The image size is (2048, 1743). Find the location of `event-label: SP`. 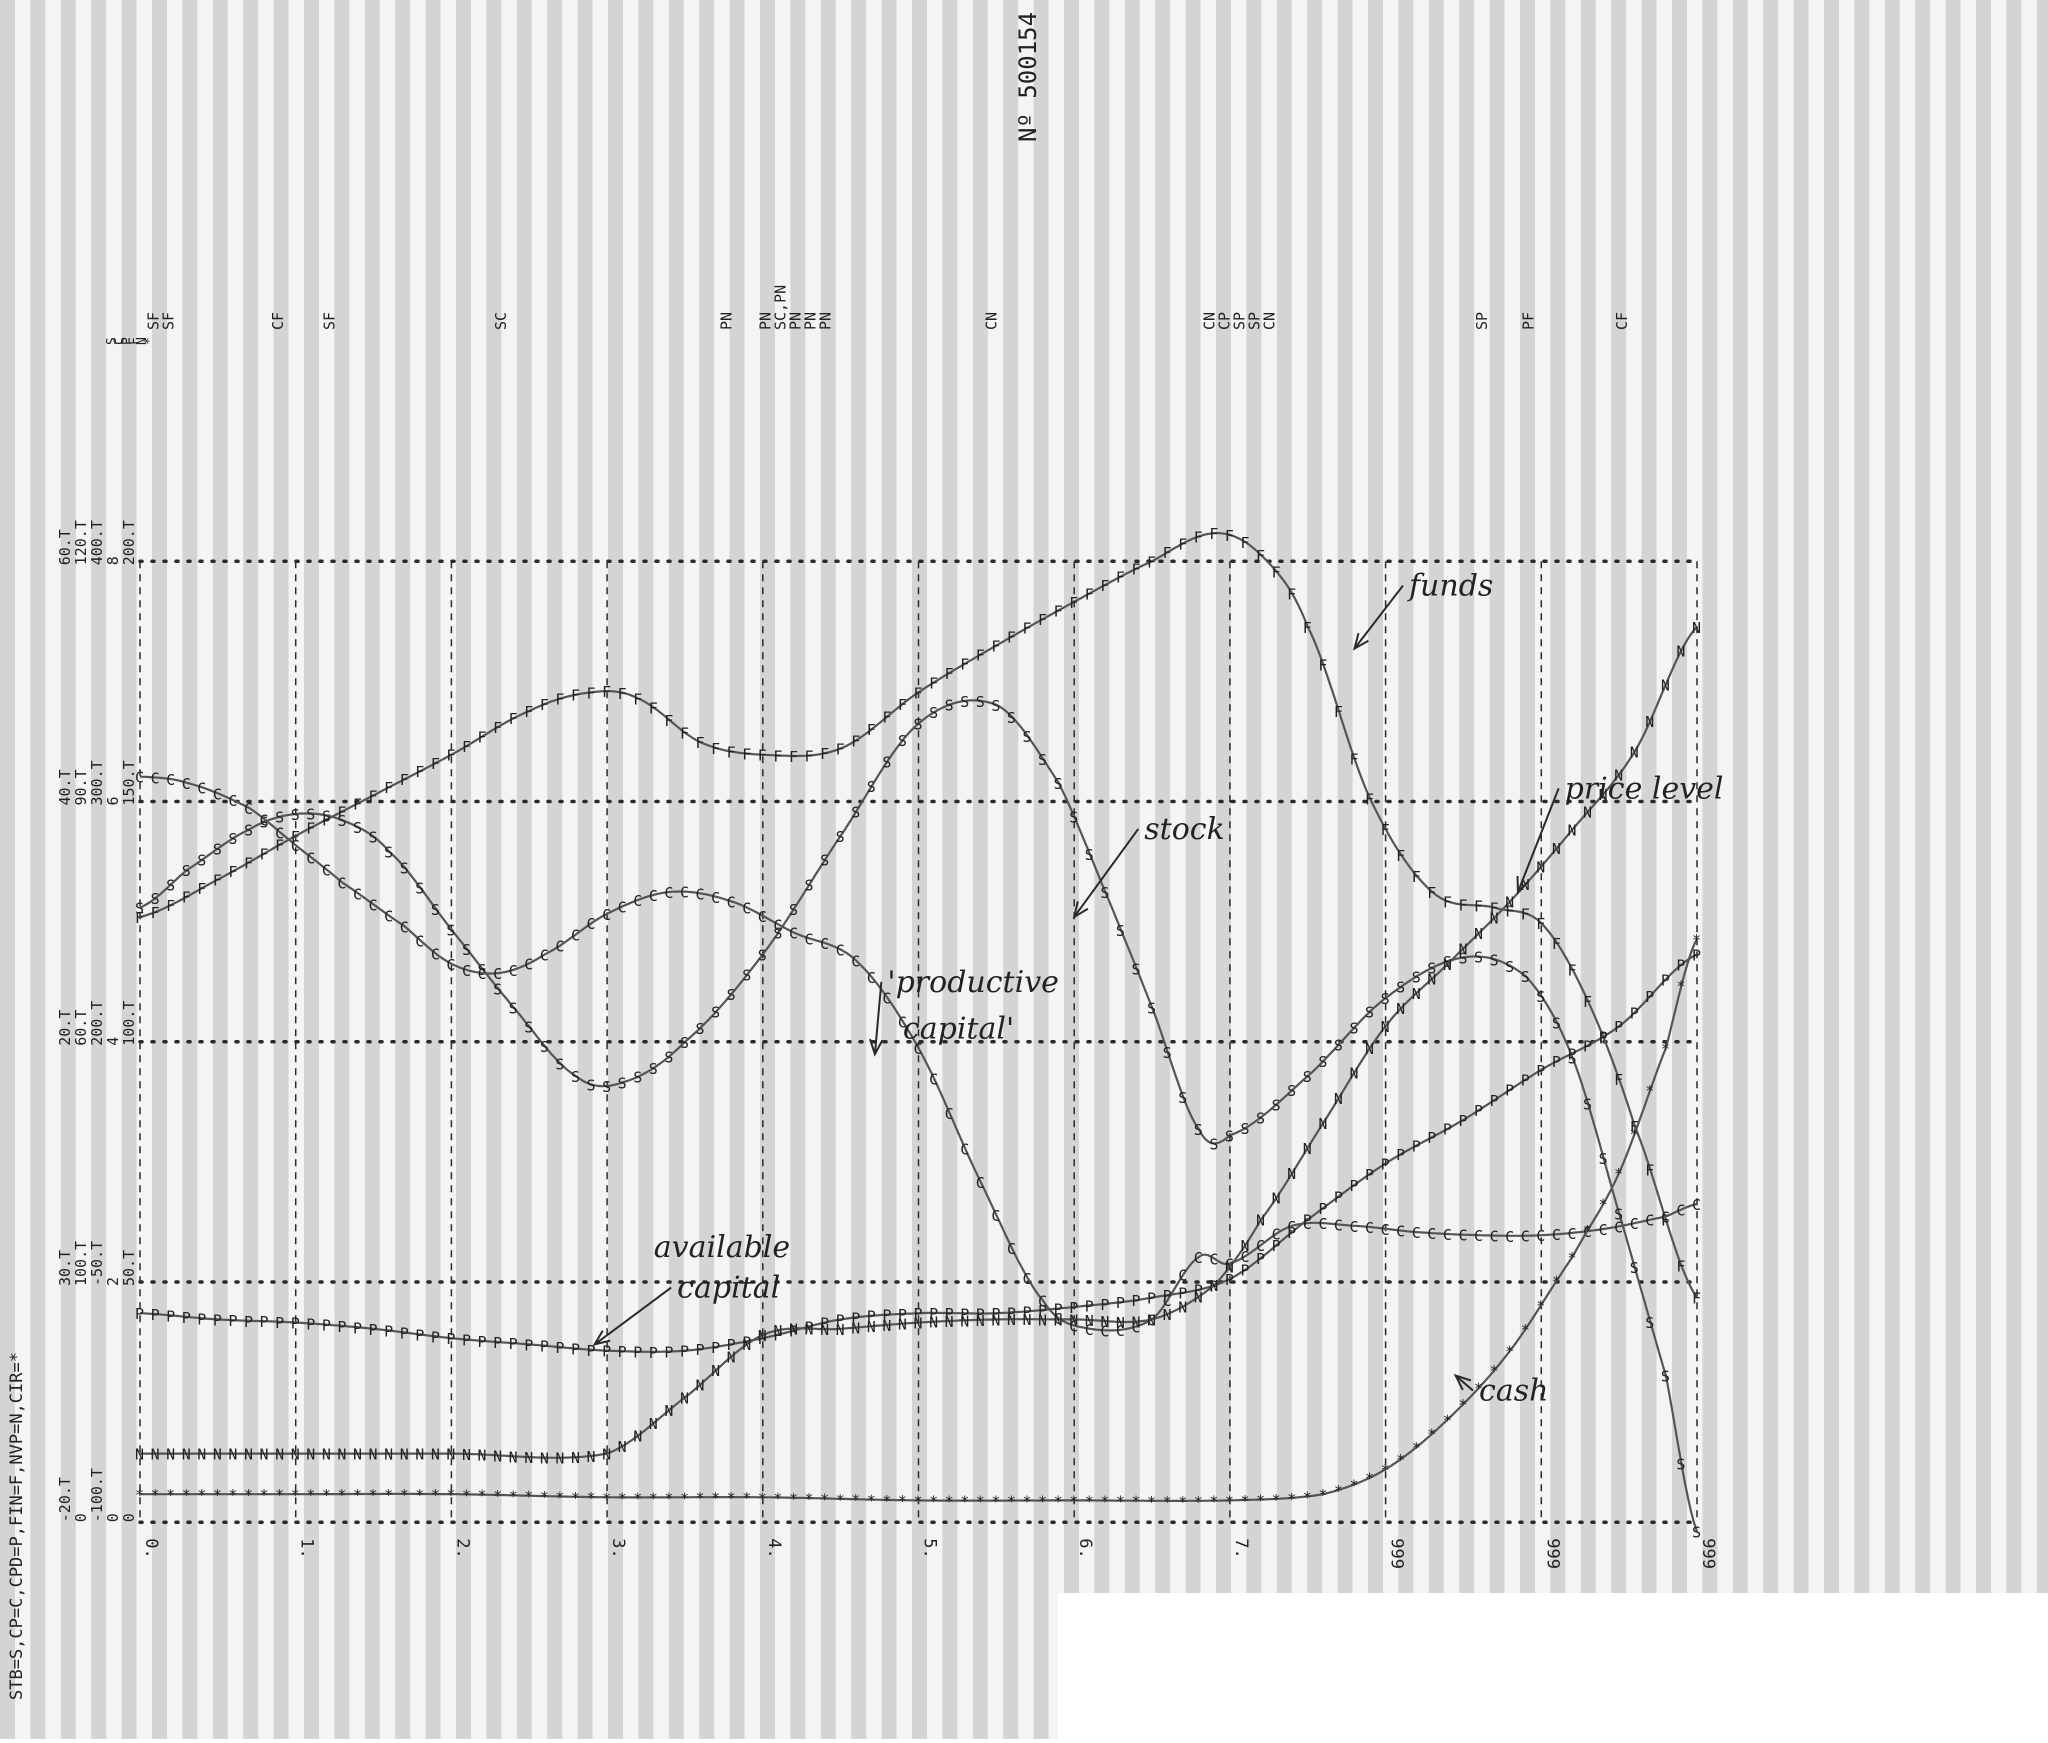

event-label: SP is located at coordinates (1254, 321).